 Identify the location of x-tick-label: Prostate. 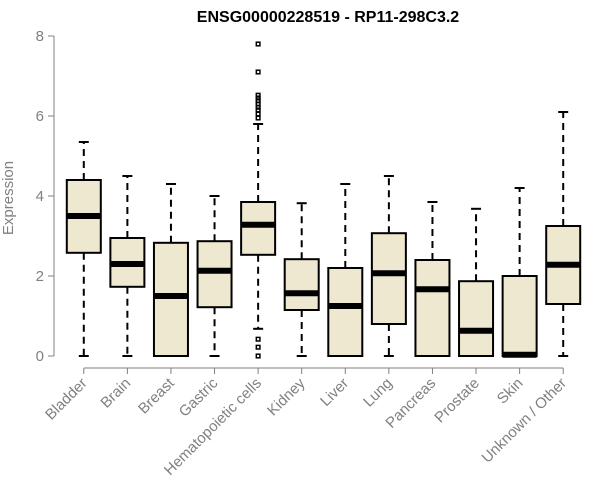
(457, 401).